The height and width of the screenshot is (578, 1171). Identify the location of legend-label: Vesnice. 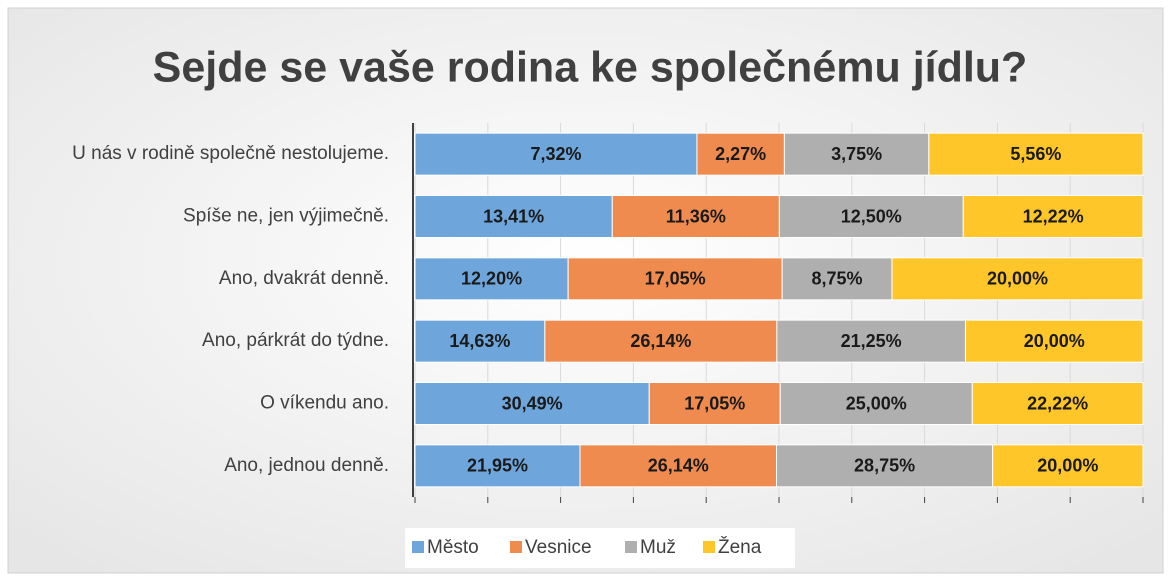
(558, 547).